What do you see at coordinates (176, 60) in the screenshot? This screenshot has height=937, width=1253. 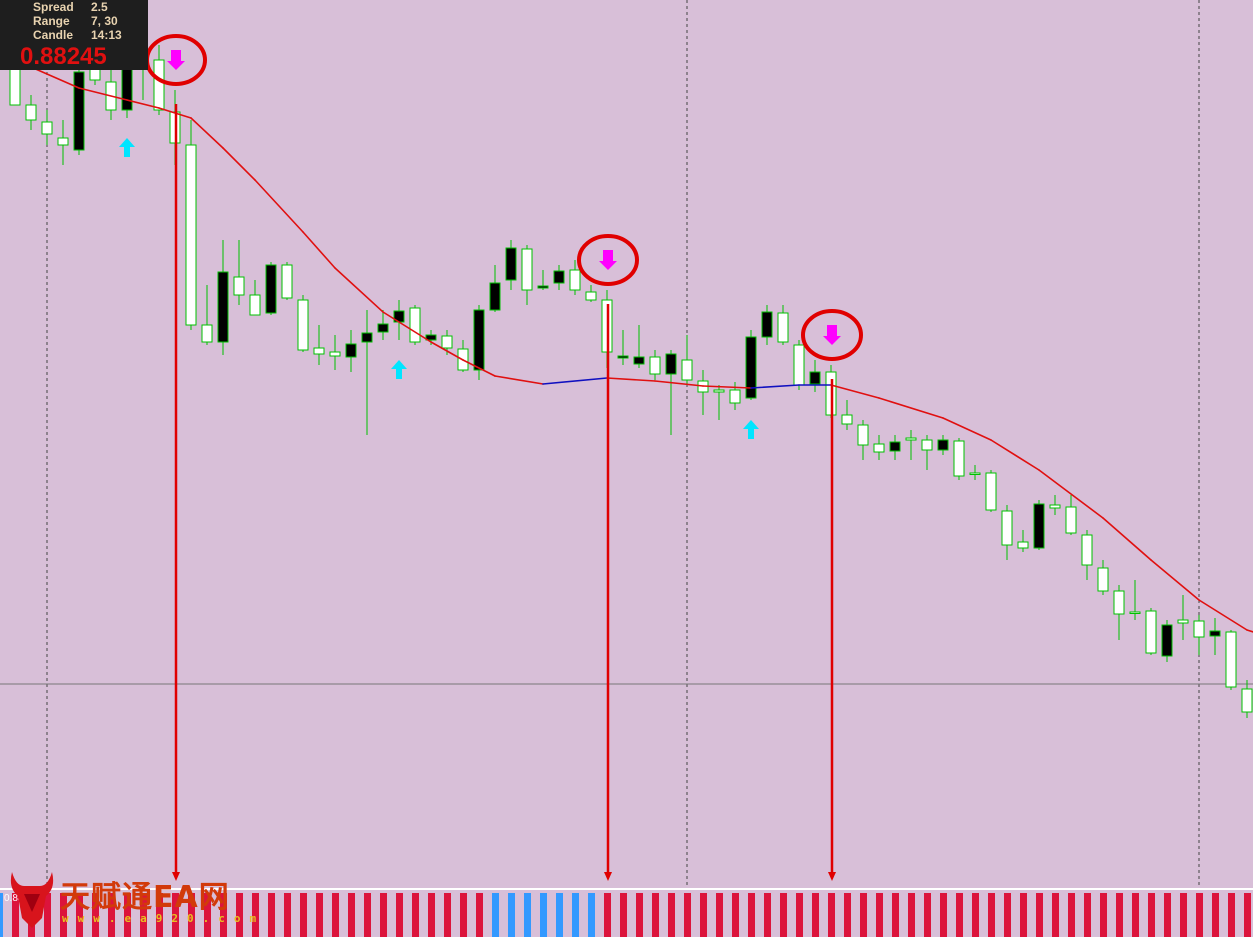 I see `sell-arrow-icon` at bounding box center [176, 60].